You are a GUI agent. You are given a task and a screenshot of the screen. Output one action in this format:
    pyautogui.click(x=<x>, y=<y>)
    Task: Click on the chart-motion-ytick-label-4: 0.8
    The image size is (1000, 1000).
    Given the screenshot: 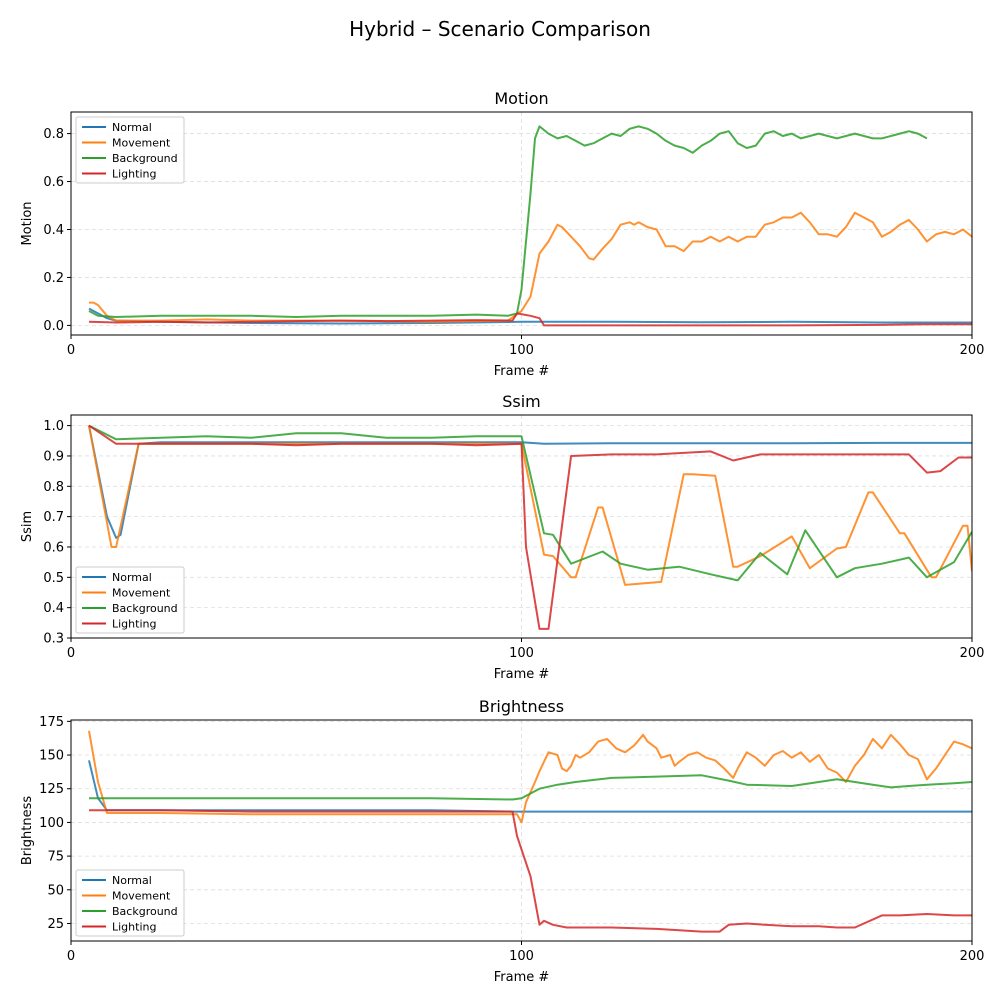 What is the action you would take?
    pyautogui.click(x=53, y=134)
    